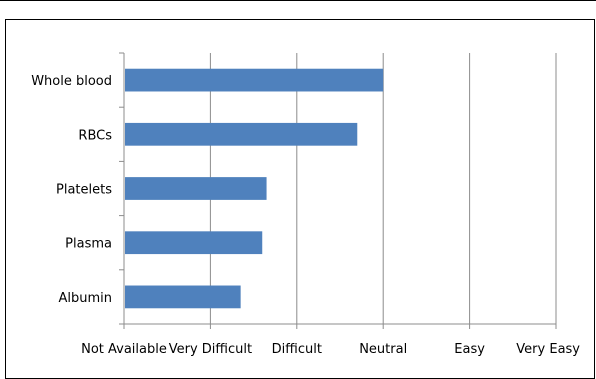 This screenshot has width=596, height=379. I want to click on y-tick-label-whole-blood: Whole blood, so click(71, 81).